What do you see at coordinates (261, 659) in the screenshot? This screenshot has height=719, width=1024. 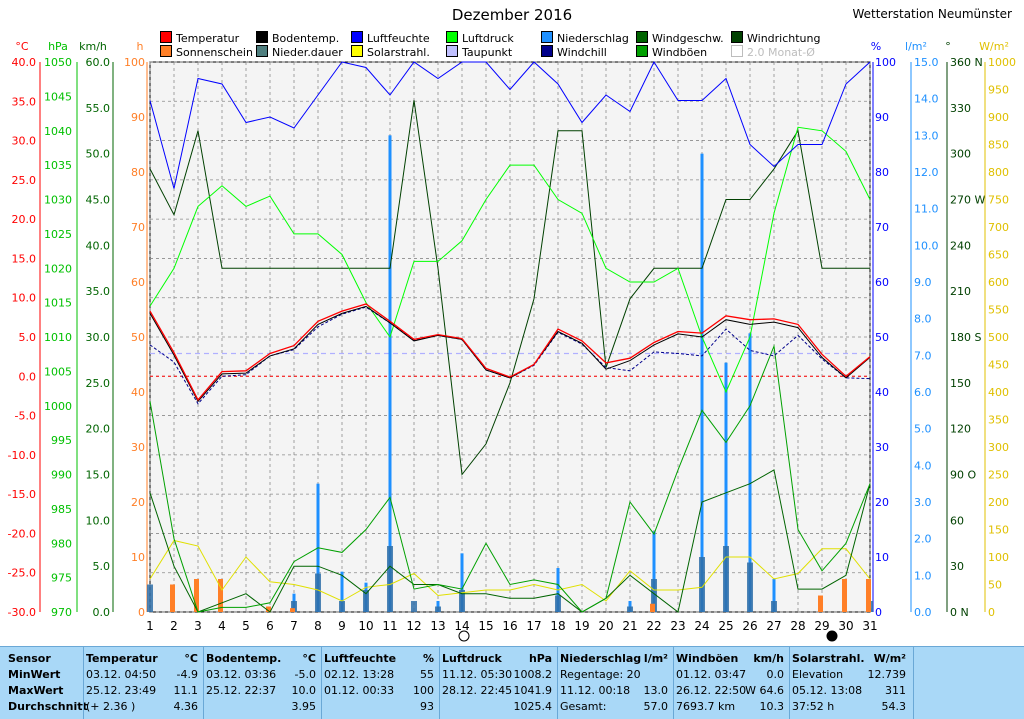 I see `stats-column-header: Bodentemp. °C` at bounding box center [261, 659].